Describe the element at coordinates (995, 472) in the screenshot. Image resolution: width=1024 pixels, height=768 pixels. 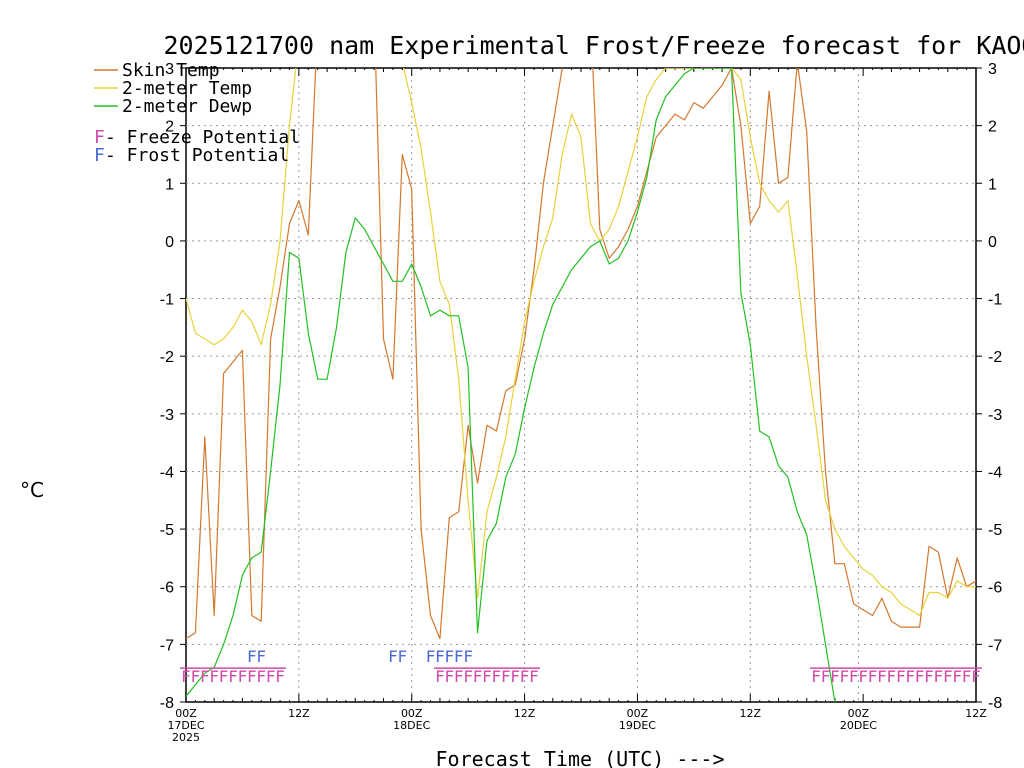
I see `y-tick-label-right: -4` at that location.